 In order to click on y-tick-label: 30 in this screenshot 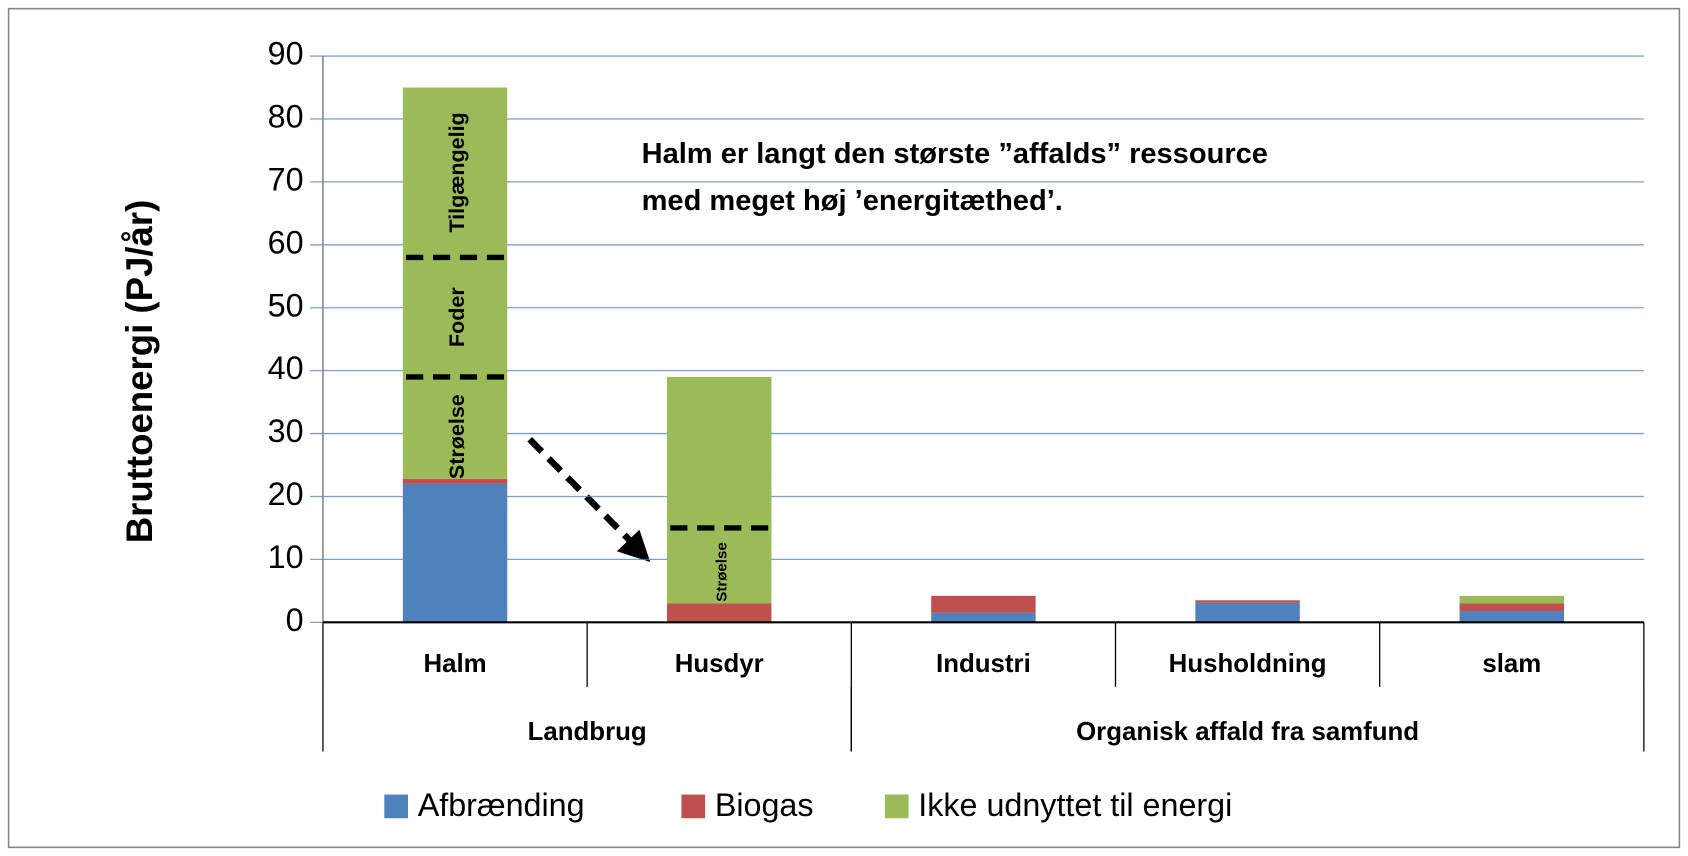, I will do `click(286, 431)`.